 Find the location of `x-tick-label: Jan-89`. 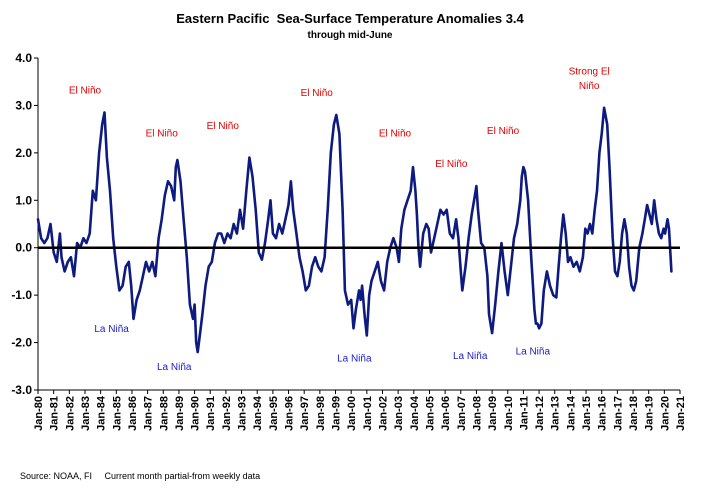

x-tick-label: Jan-89 is located at coordinates (180, 413).